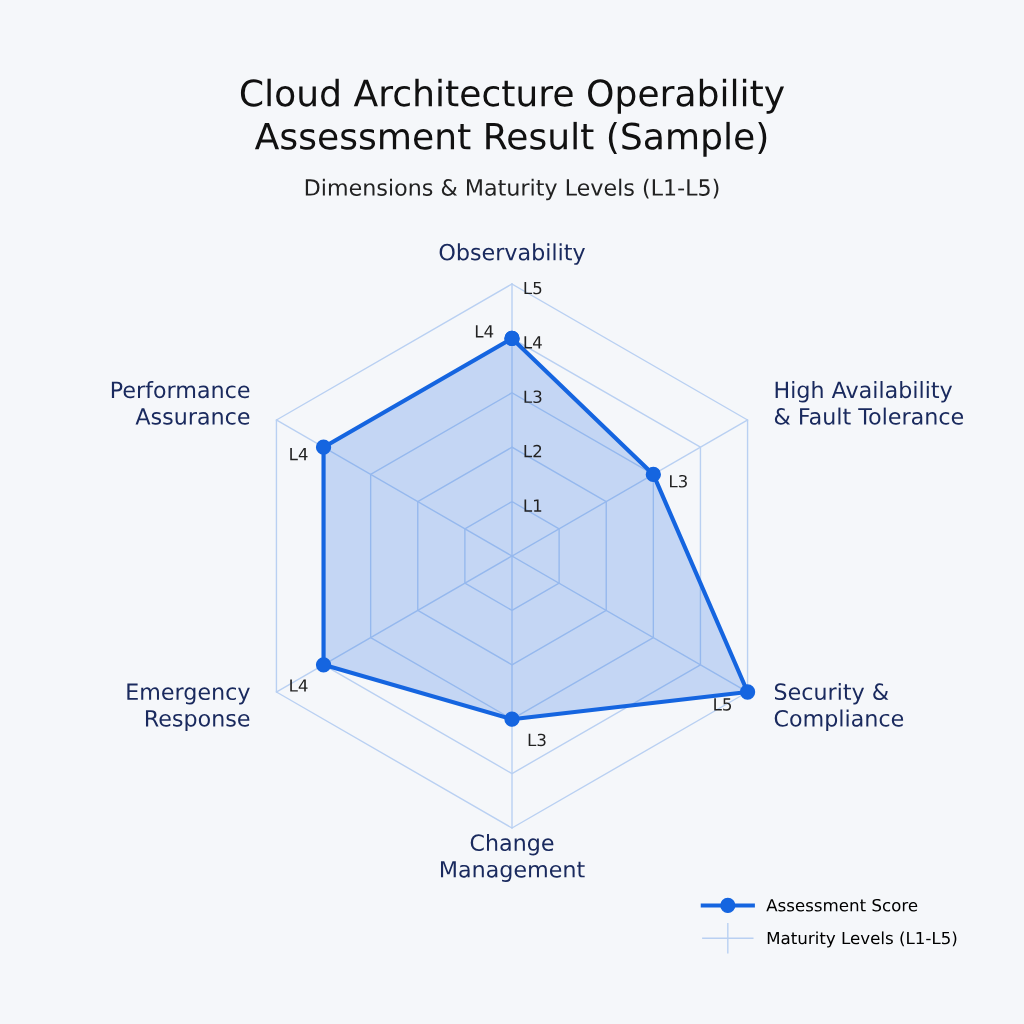 The image size is (1024, 1024). I want to click on spoke-label: Security & Compliance, so click(839, 706).